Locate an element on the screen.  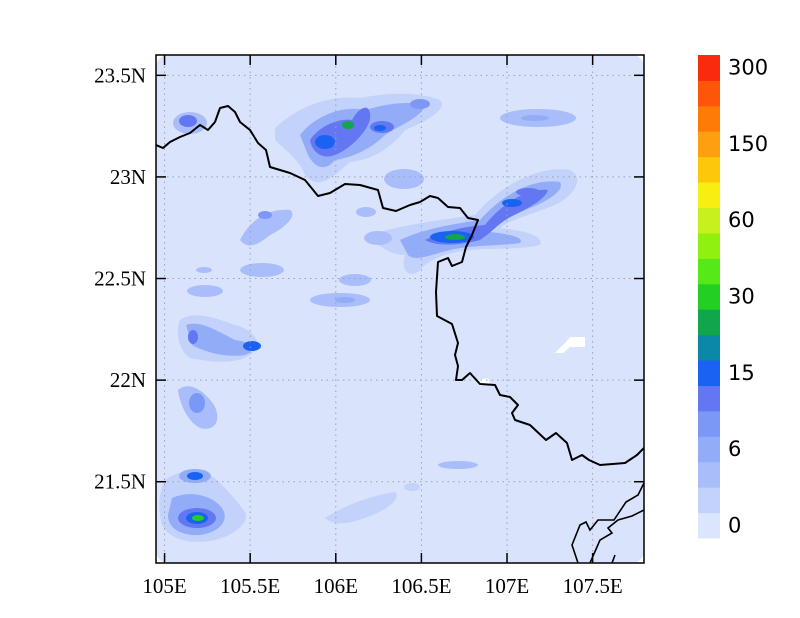
x-tick-label: 107E is located at coordinates (507, 586).